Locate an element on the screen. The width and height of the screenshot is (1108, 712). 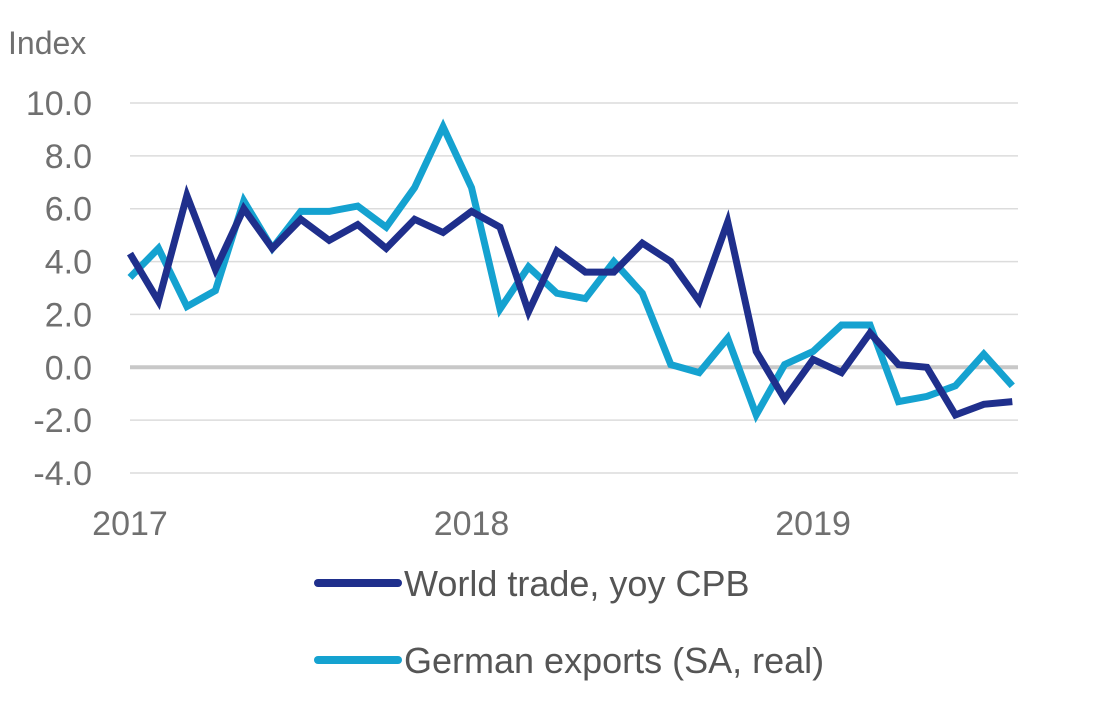
y-axis-title: Index is located at coordinates (47, 43).